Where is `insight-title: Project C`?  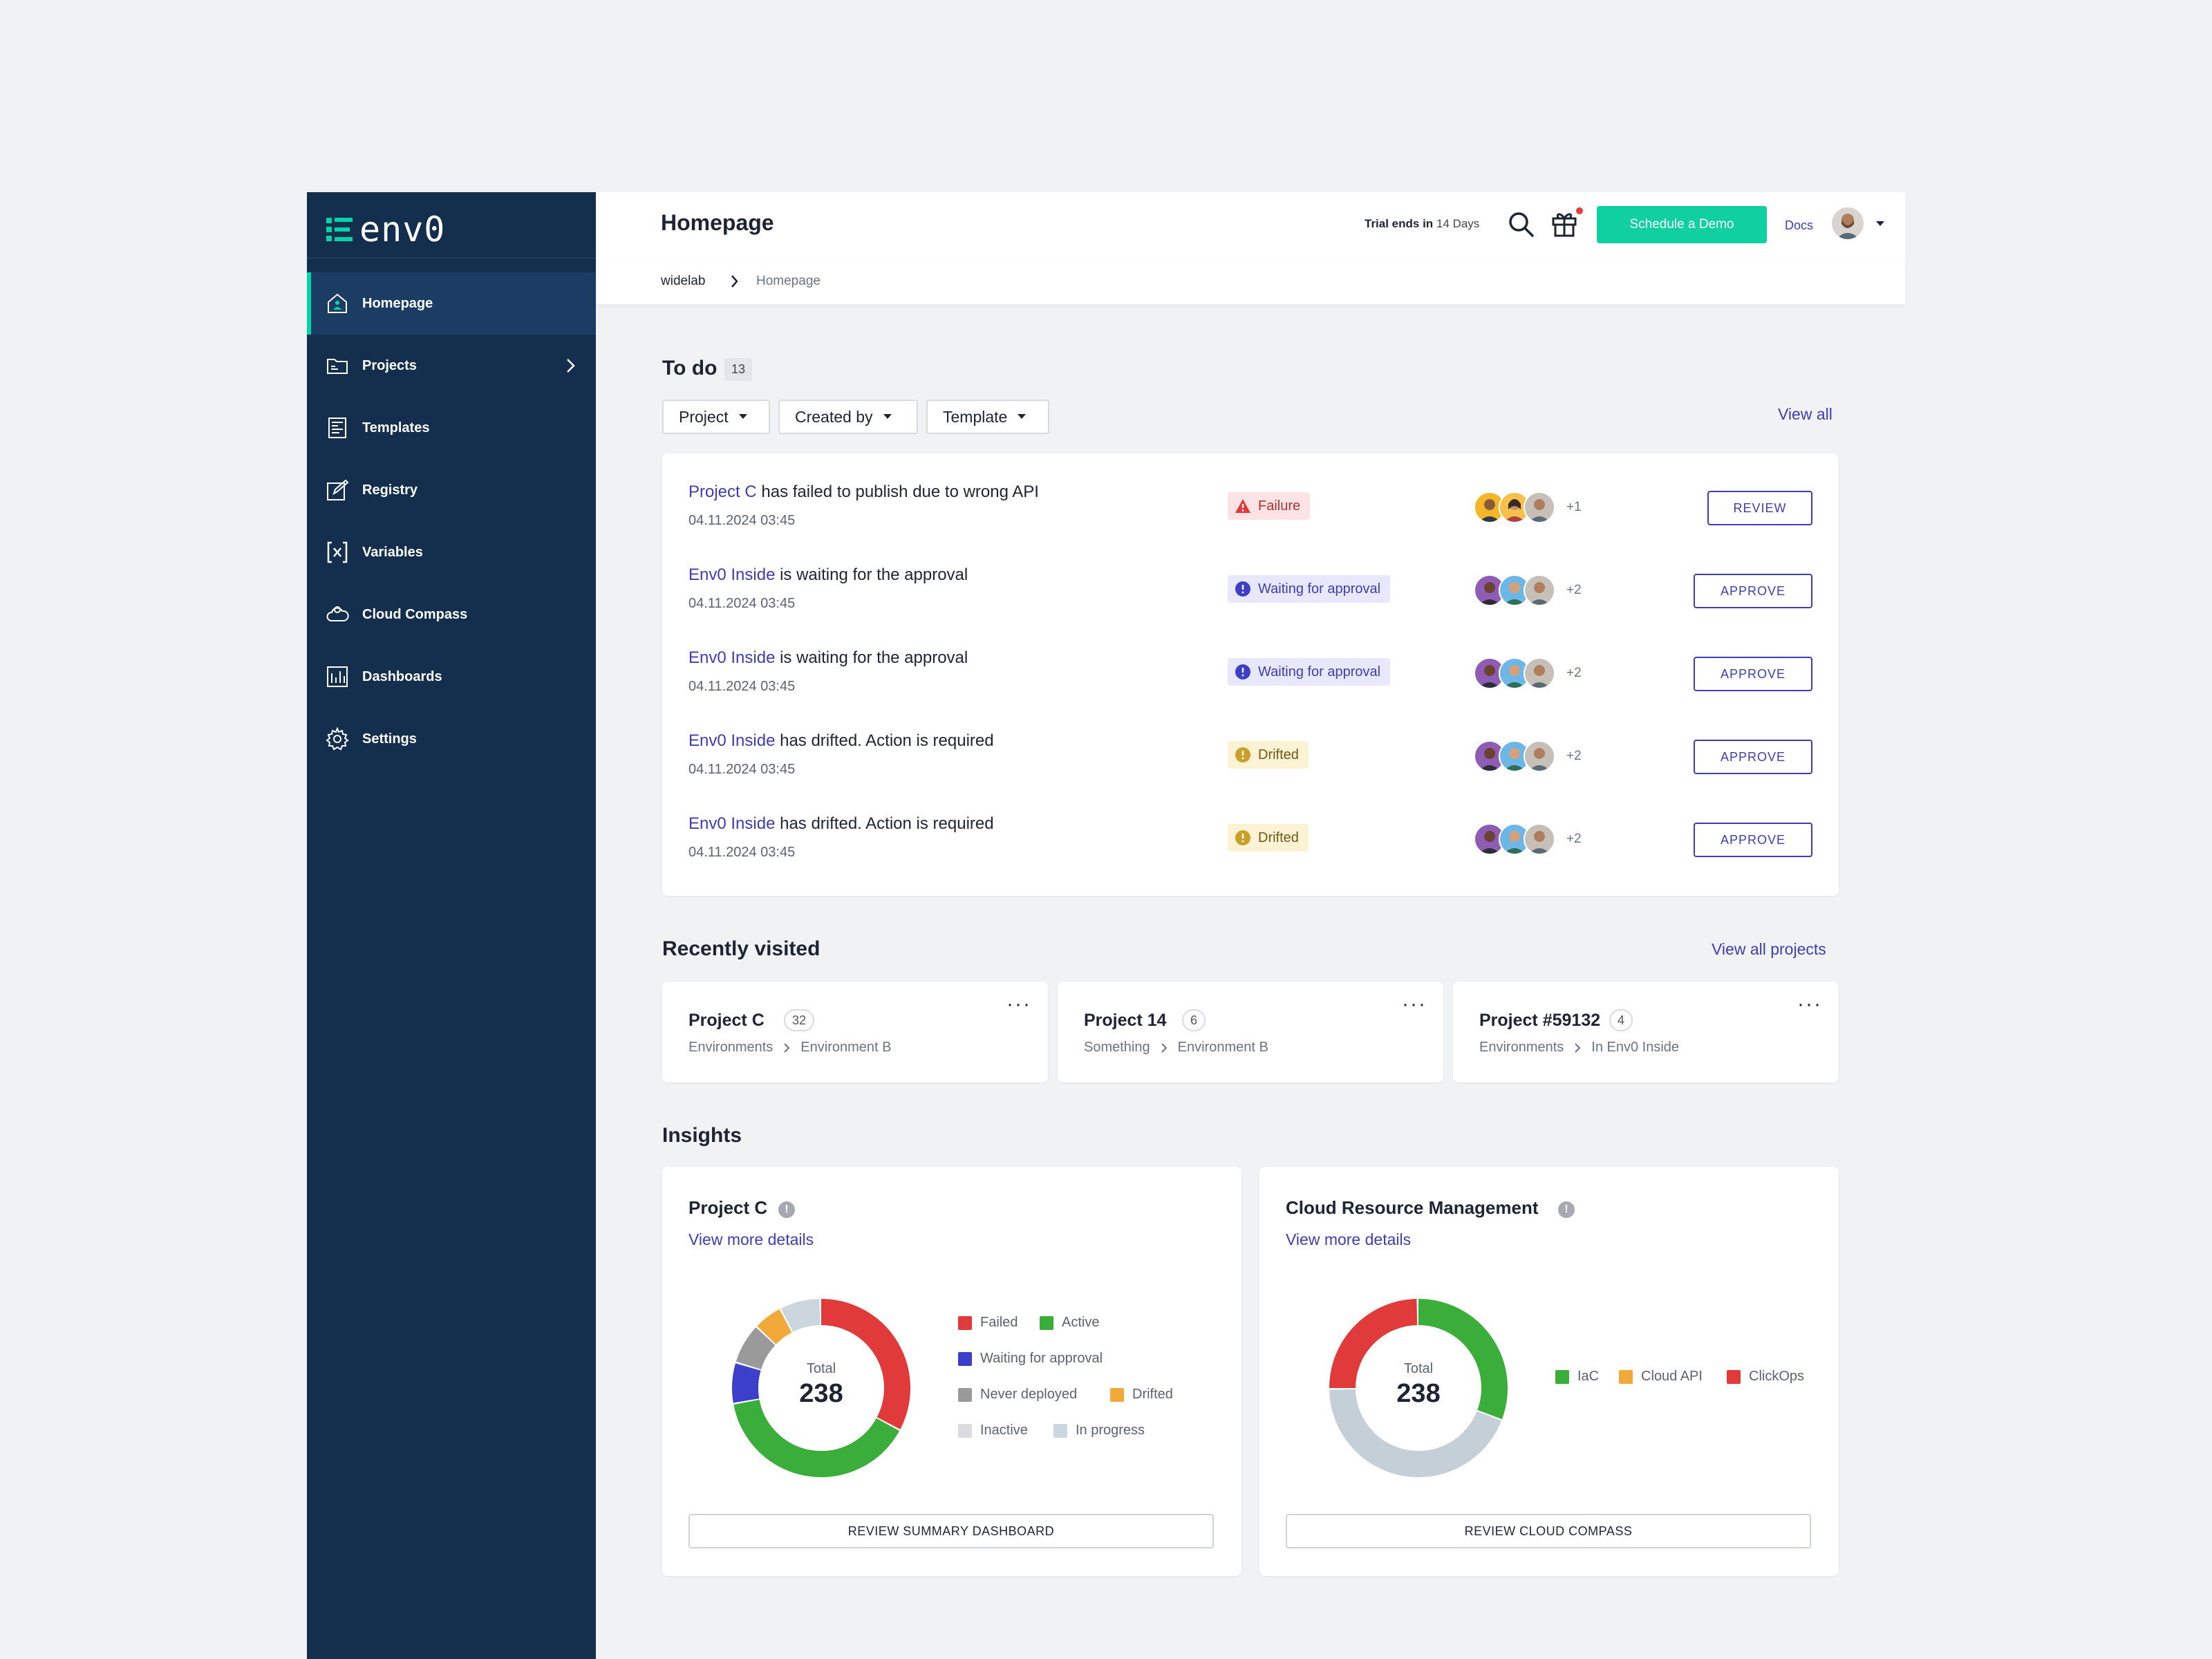 insight-title: Project C is located at coordinates (728, 1207).